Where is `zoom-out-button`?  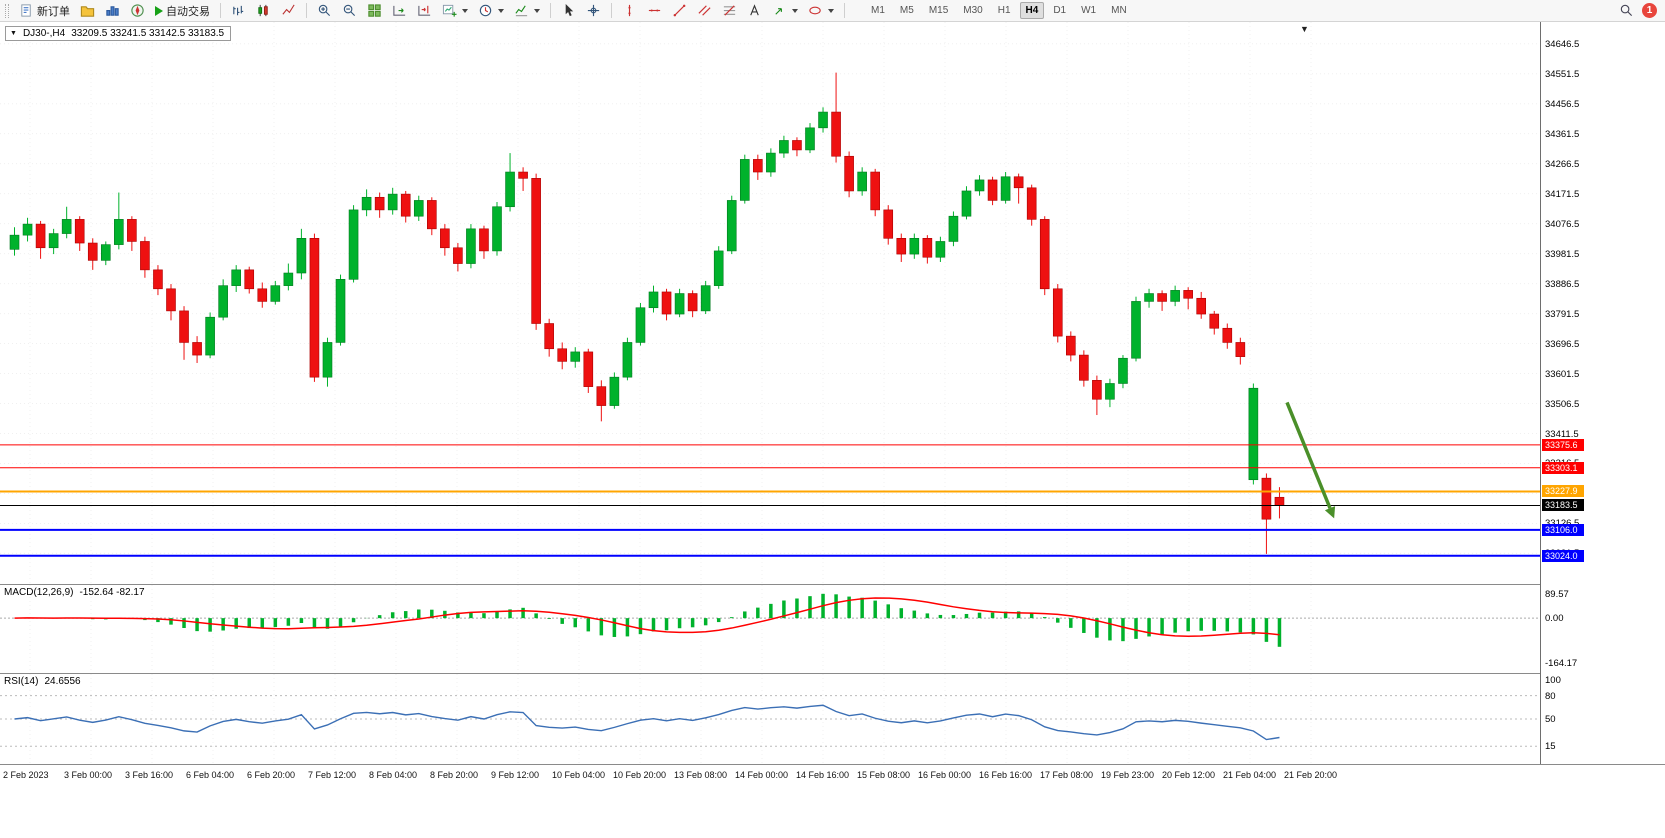
zoom-out-button is located at coordinates (349, 10).